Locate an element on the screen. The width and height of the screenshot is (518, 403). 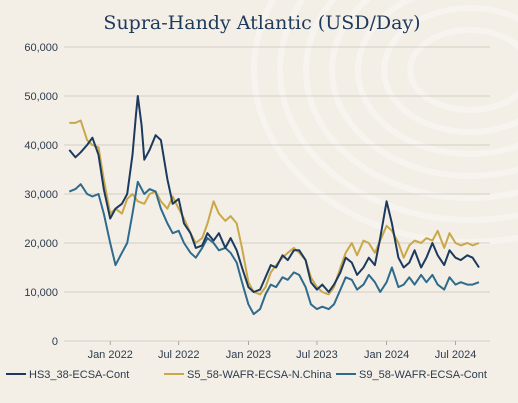
y-tick-label: 60,000 is located at coordinates (41, 48).